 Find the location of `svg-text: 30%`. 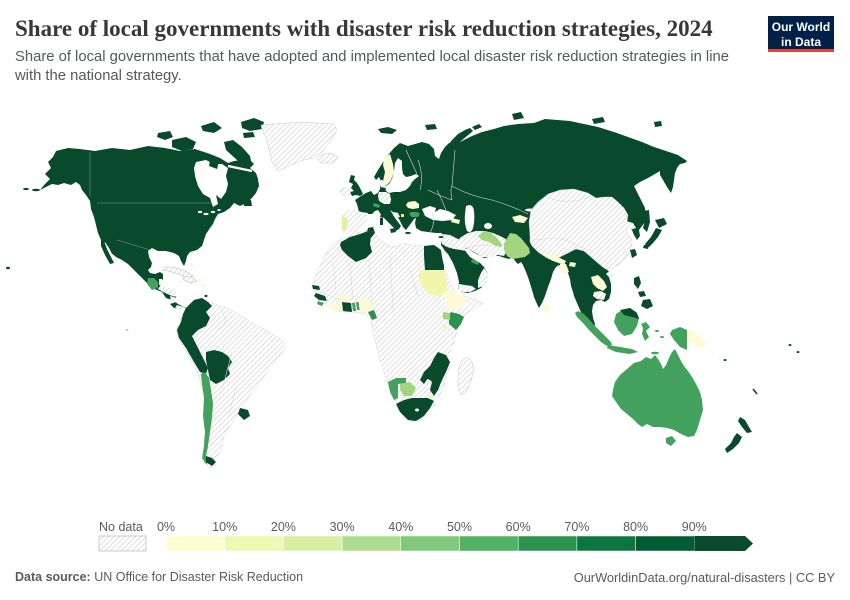

svg-text: 30% is located at coordinates (342, 527).